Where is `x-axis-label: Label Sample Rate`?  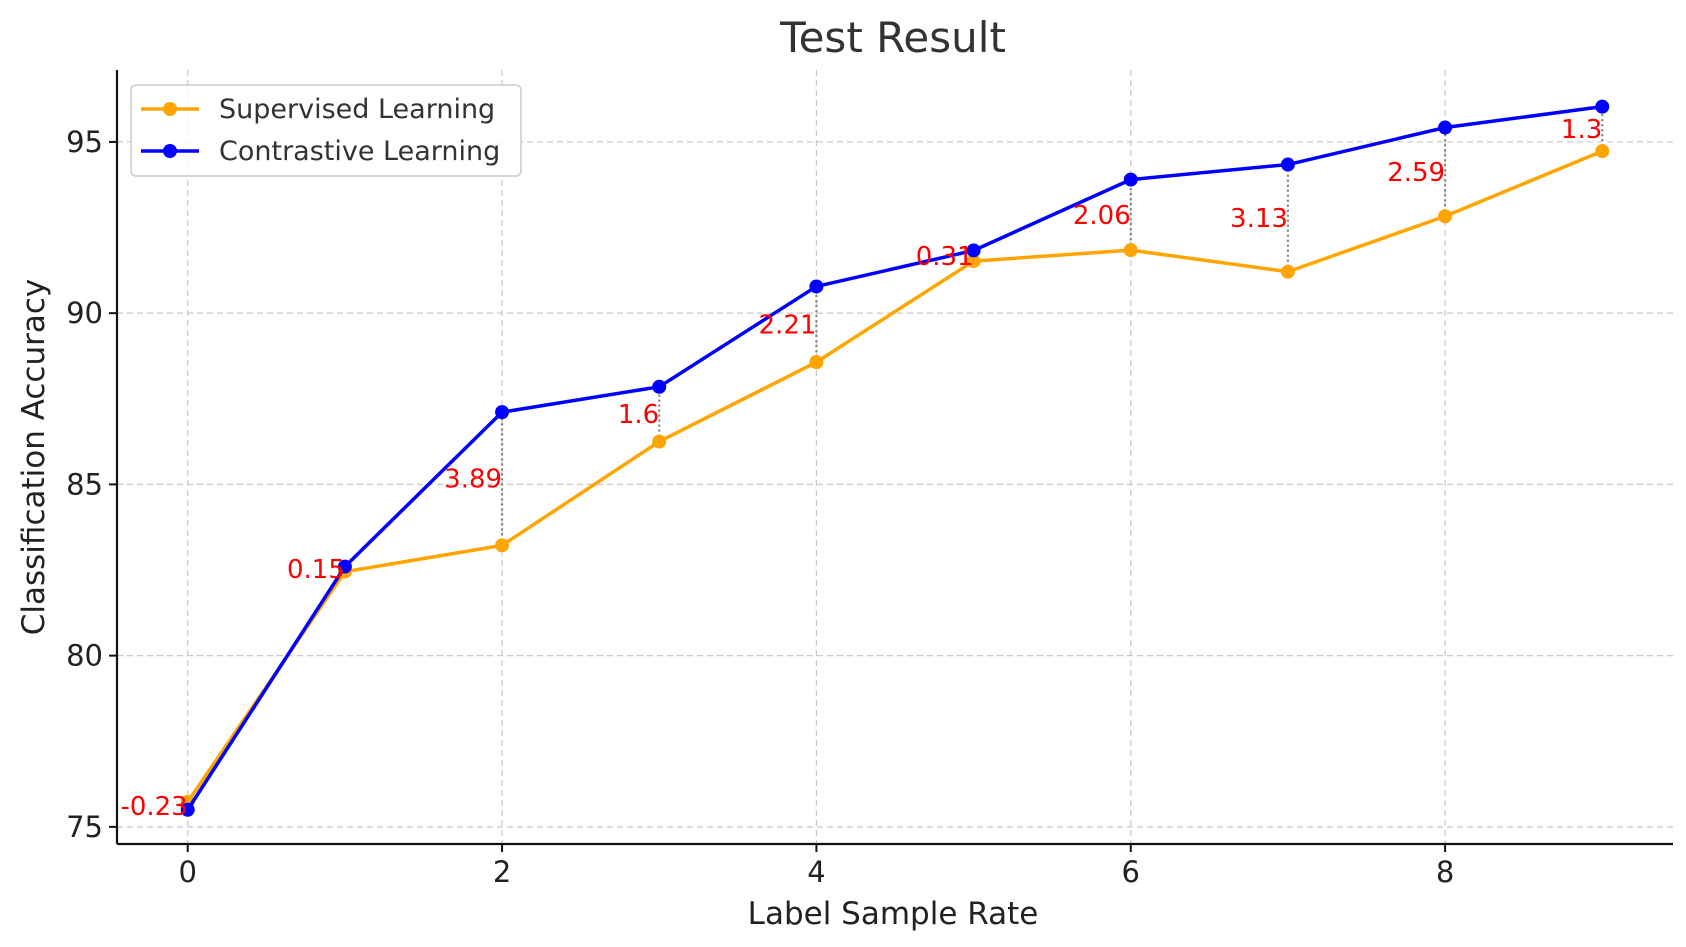
x-axis-label: Label Sample Rate is located at coordinates (893, 914).